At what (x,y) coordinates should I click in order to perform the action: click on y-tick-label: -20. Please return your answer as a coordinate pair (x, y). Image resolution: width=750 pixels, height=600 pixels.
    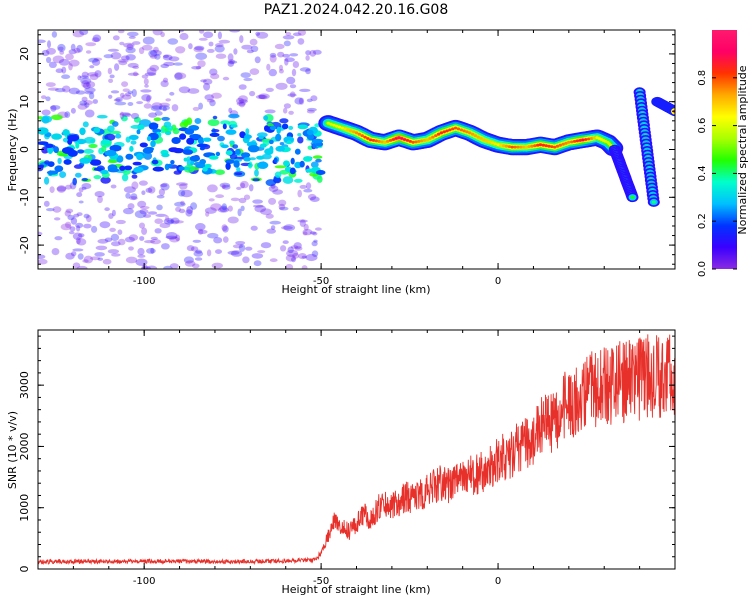
    Looking at the image, I should click on (24, 245).